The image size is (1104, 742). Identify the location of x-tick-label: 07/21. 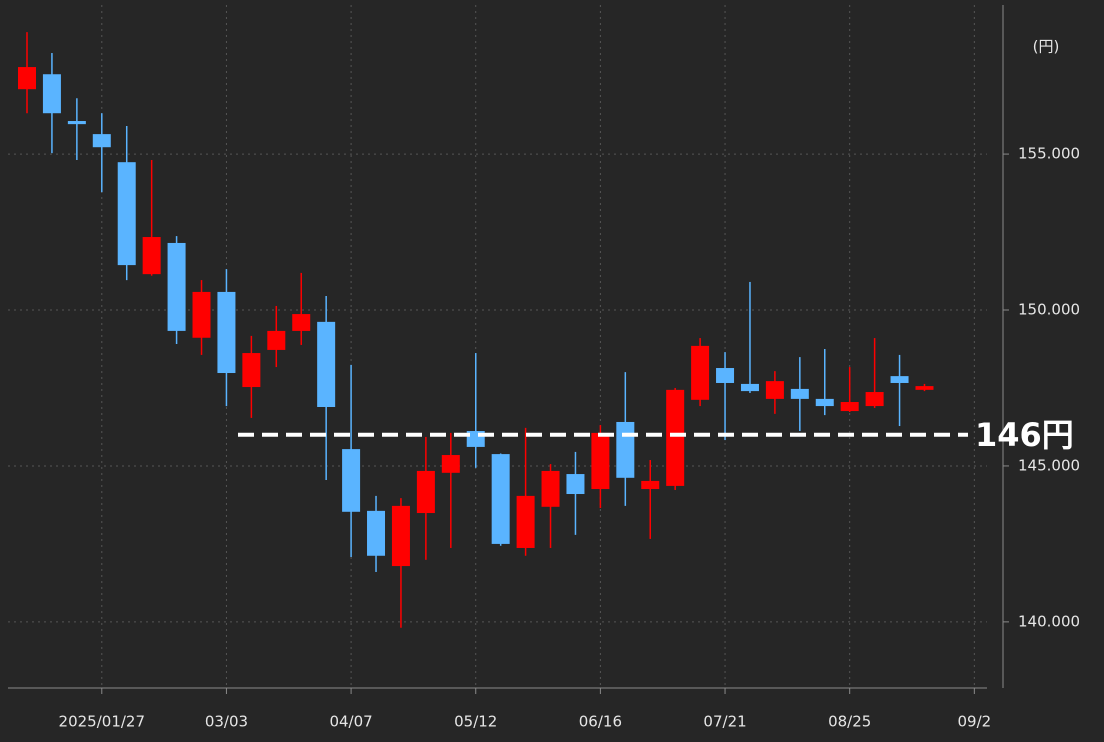
(724, 722).